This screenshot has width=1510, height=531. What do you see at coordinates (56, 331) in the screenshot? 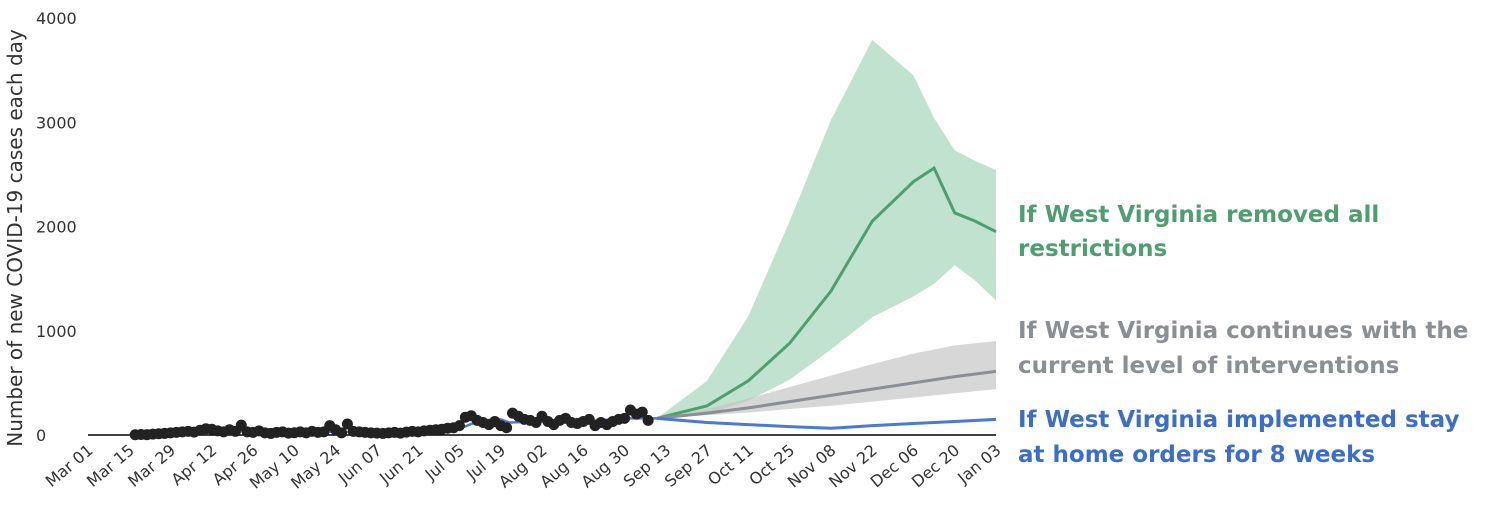
I see `y-tick-label: 1000` at bounding box center [56, 331].